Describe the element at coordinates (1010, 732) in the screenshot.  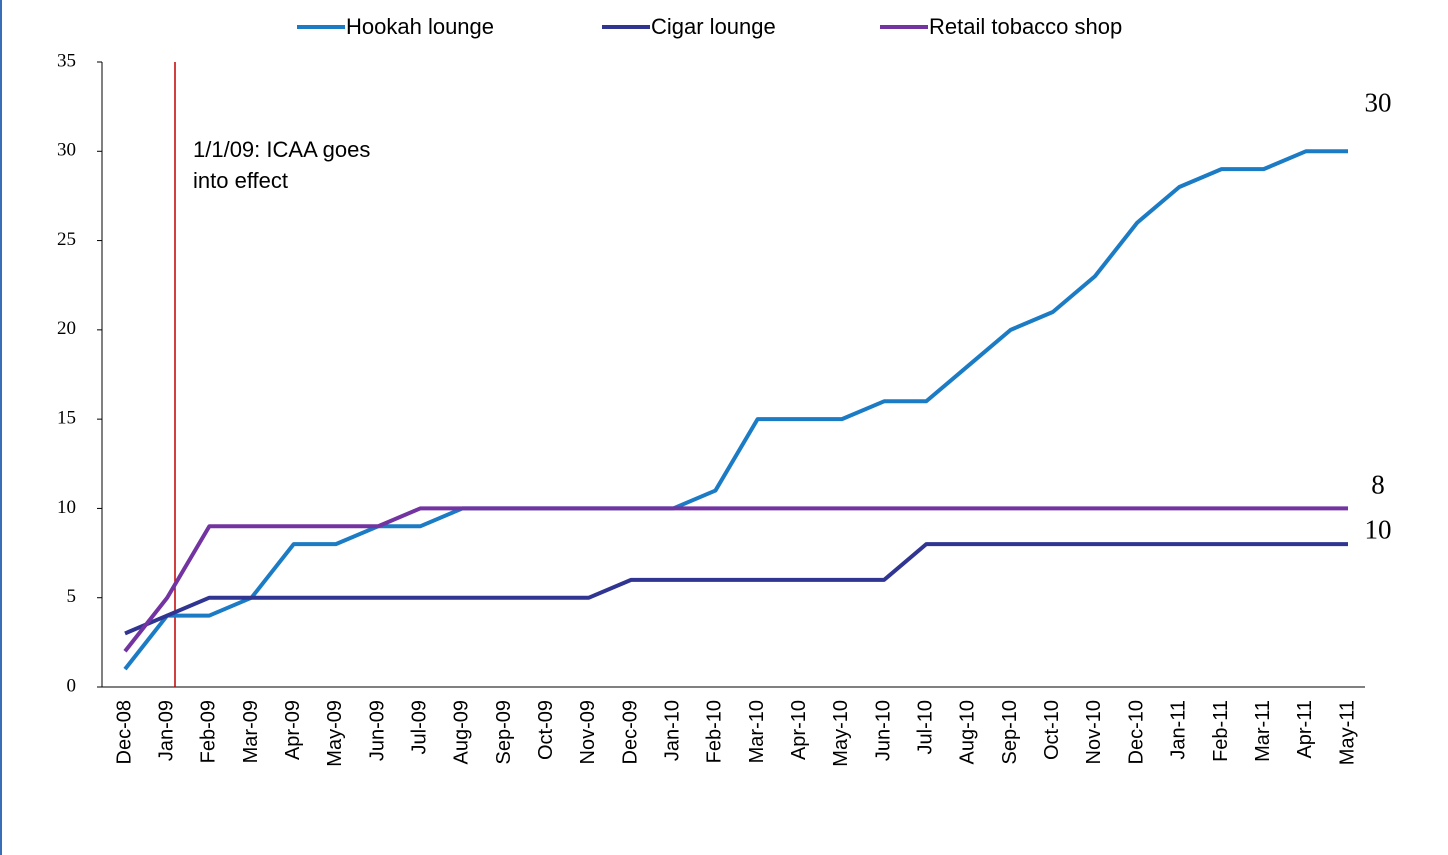
I see `x-tick-label: Sep-10` at that location.